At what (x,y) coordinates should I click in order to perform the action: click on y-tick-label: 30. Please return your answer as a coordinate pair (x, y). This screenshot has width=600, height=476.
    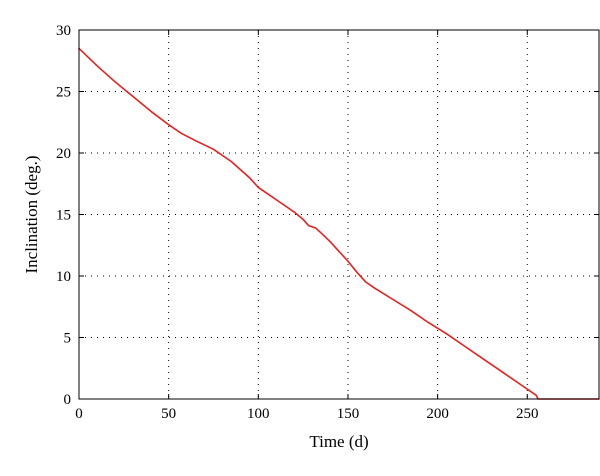
    Looking at the image, I should click on (63, 31).